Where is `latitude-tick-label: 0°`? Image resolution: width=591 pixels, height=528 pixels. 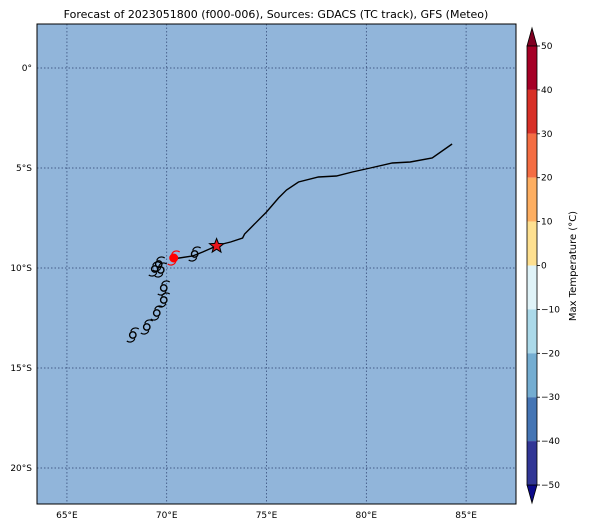
latitude-tick-label: 0° is located at coordinates (27, 69).